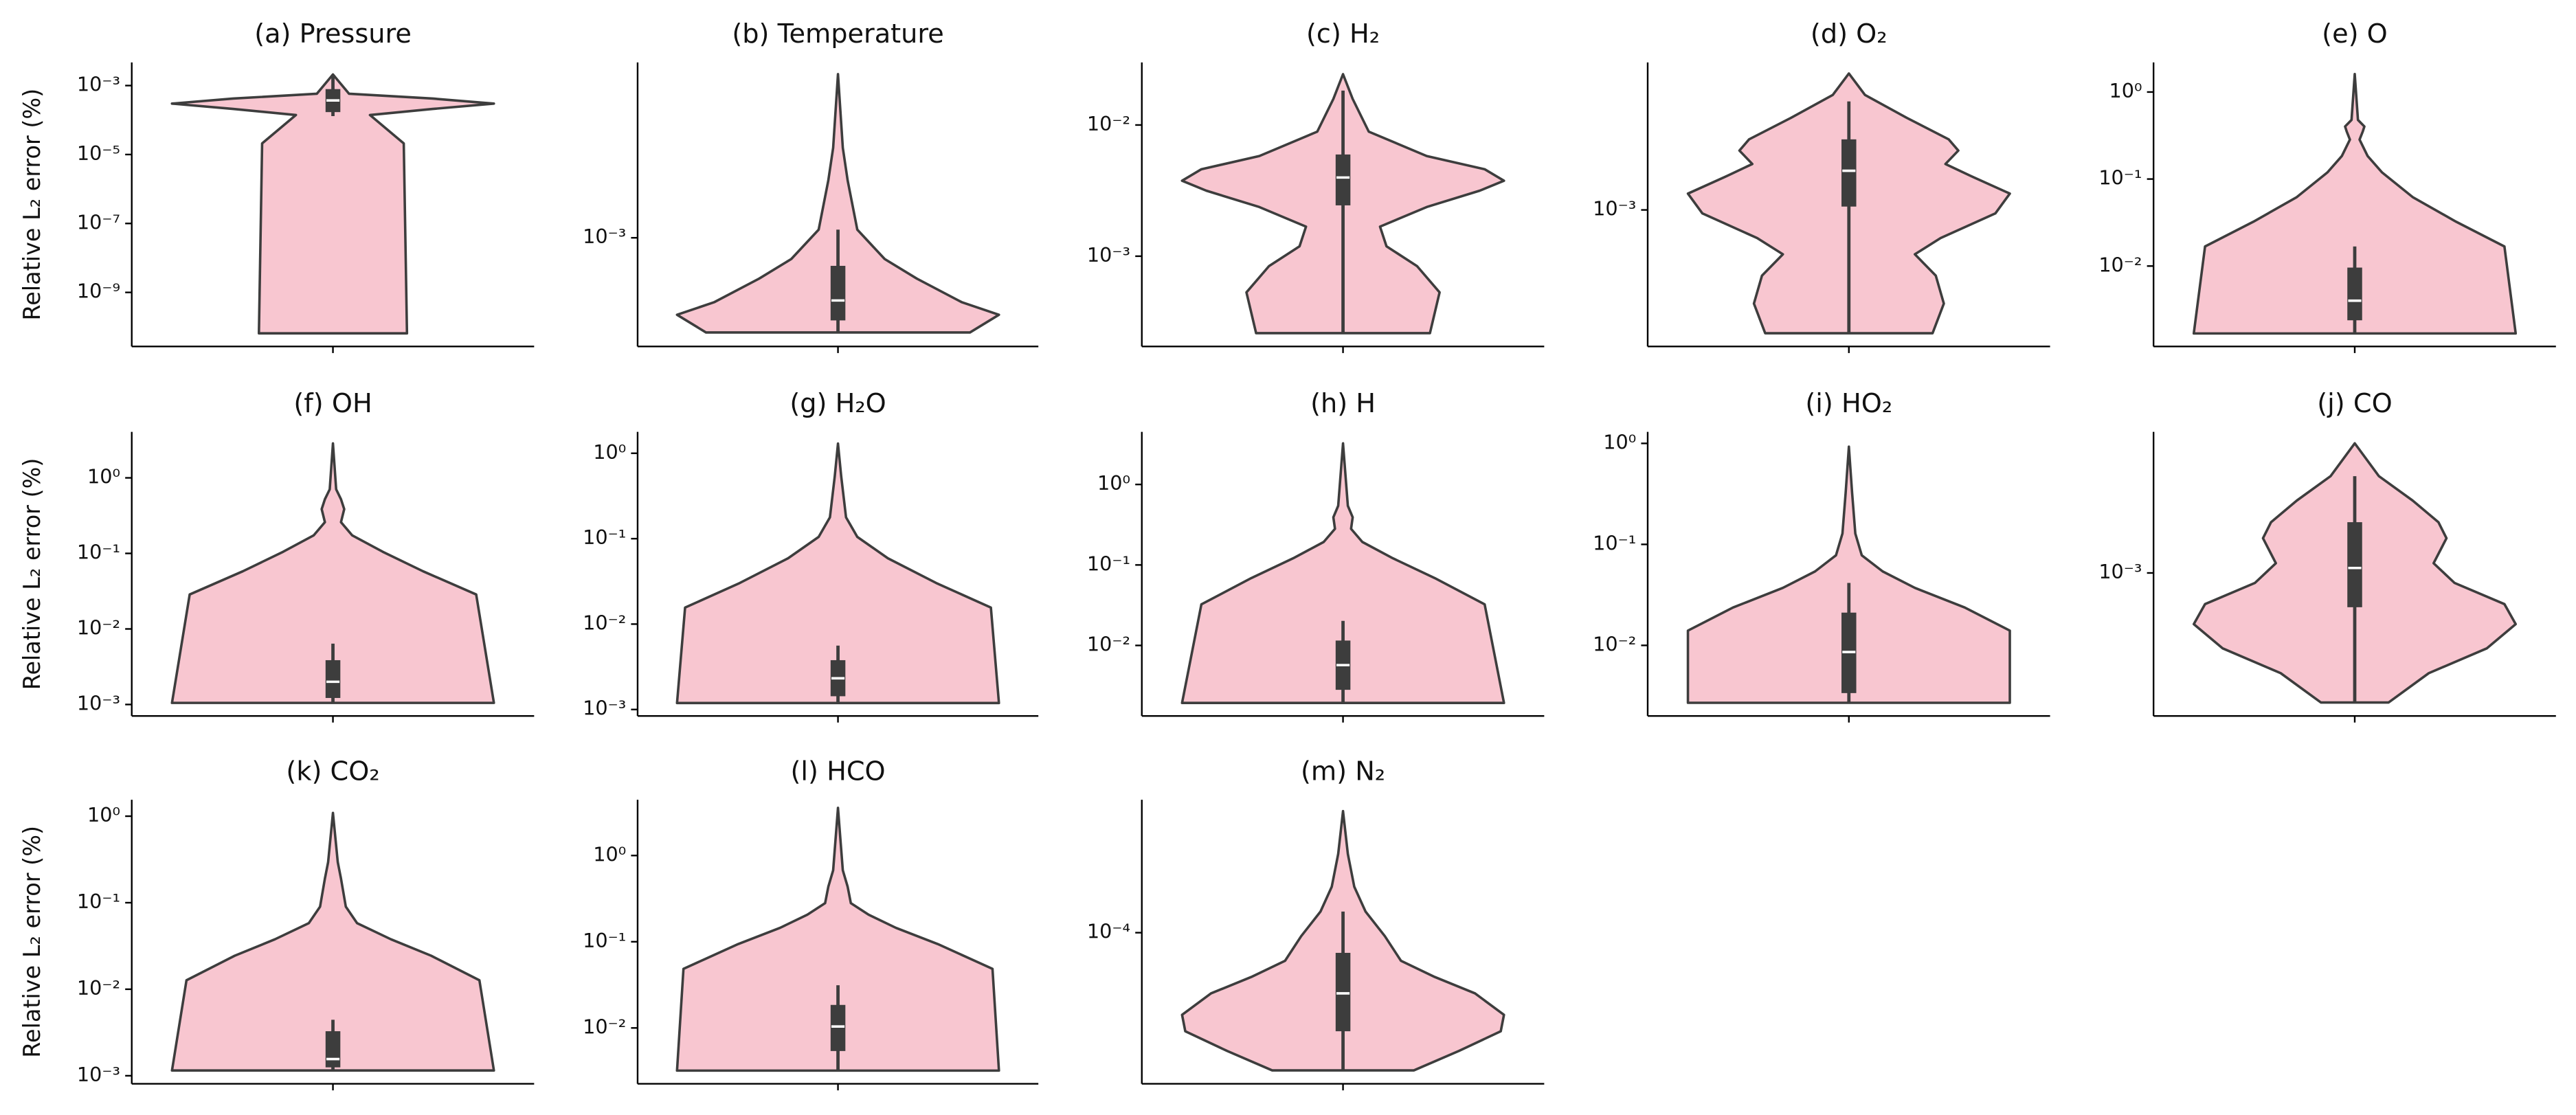 This screenshot has height=1115, width=2576. I want to click on panel-title: (c) H₂, so click(1343, 34).